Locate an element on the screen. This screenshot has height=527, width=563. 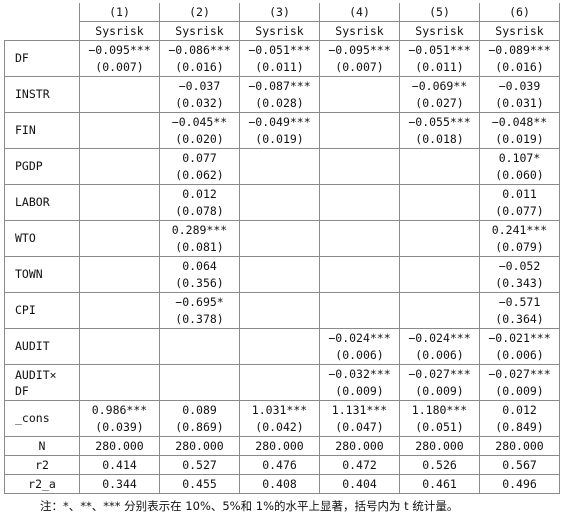
stat-value: 0.527 is located at coordinates (199, 465).